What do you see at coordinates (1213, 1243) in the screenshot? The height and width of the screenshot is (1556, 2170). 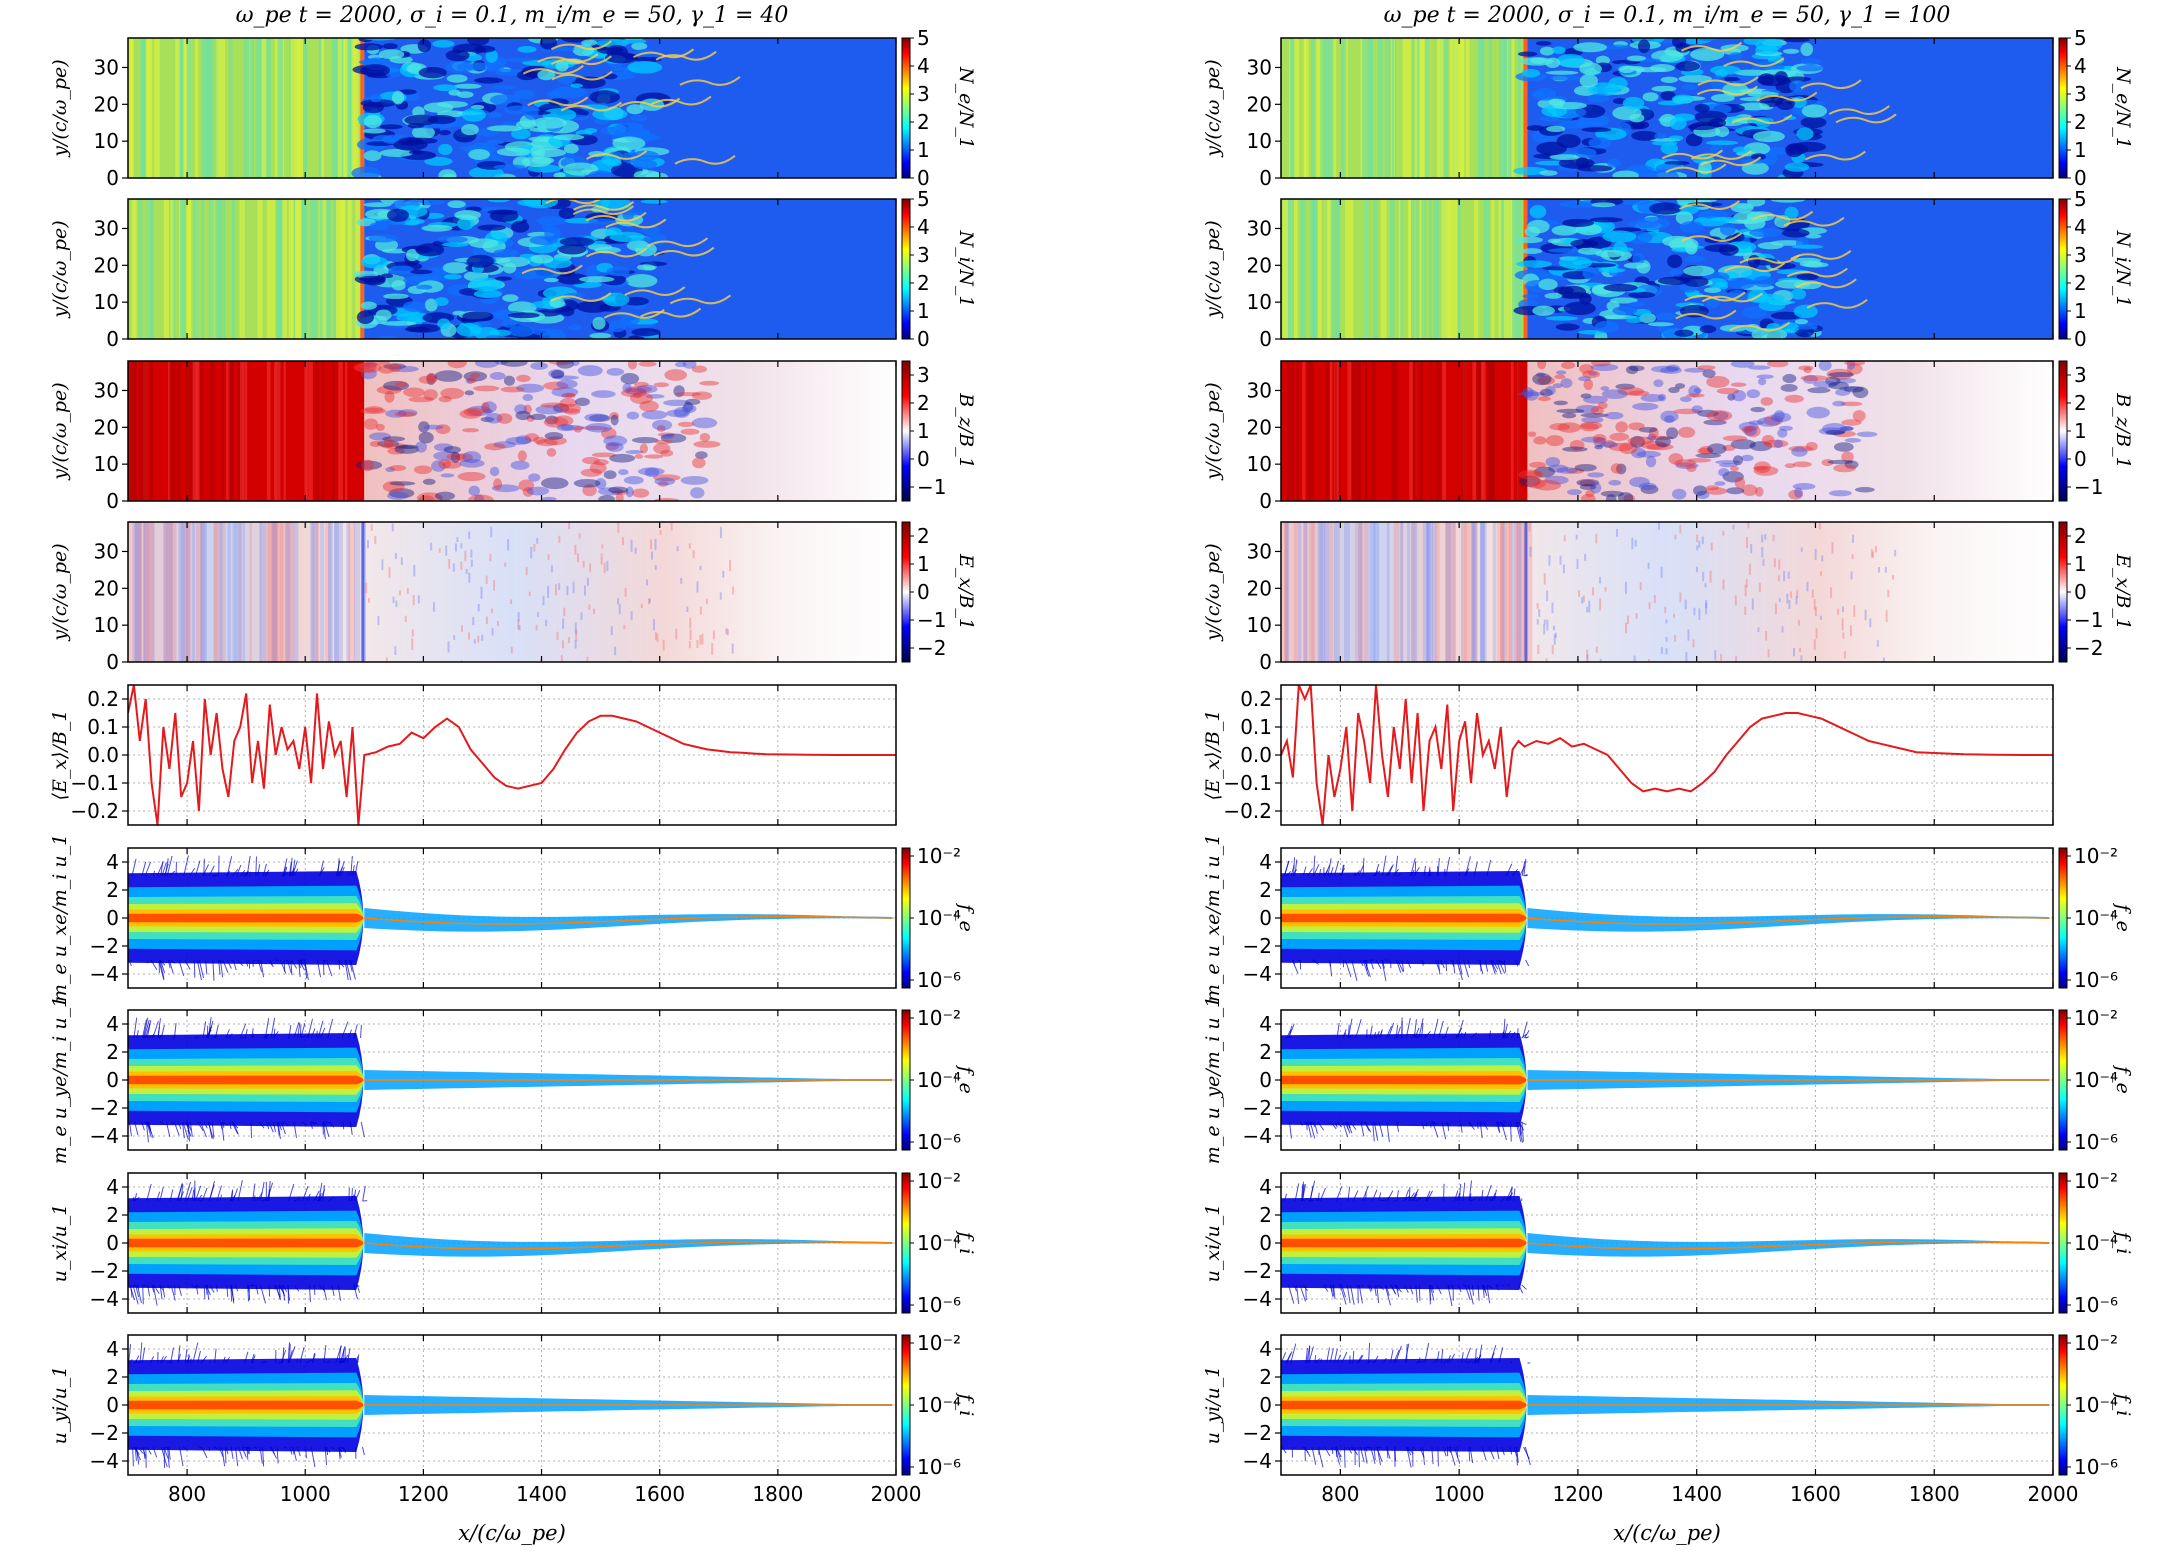 I see `y-axis-label: u_xi/u_1` at bounding box center [1213, 1243].